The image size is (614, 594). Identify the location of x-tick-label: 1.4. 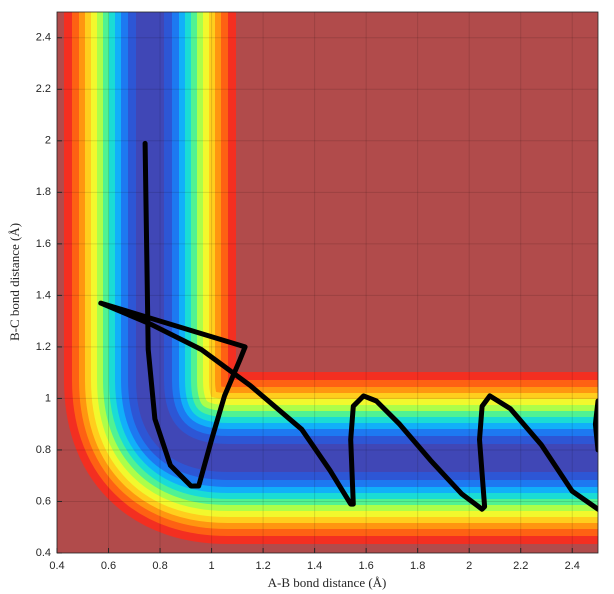
(314, 566).